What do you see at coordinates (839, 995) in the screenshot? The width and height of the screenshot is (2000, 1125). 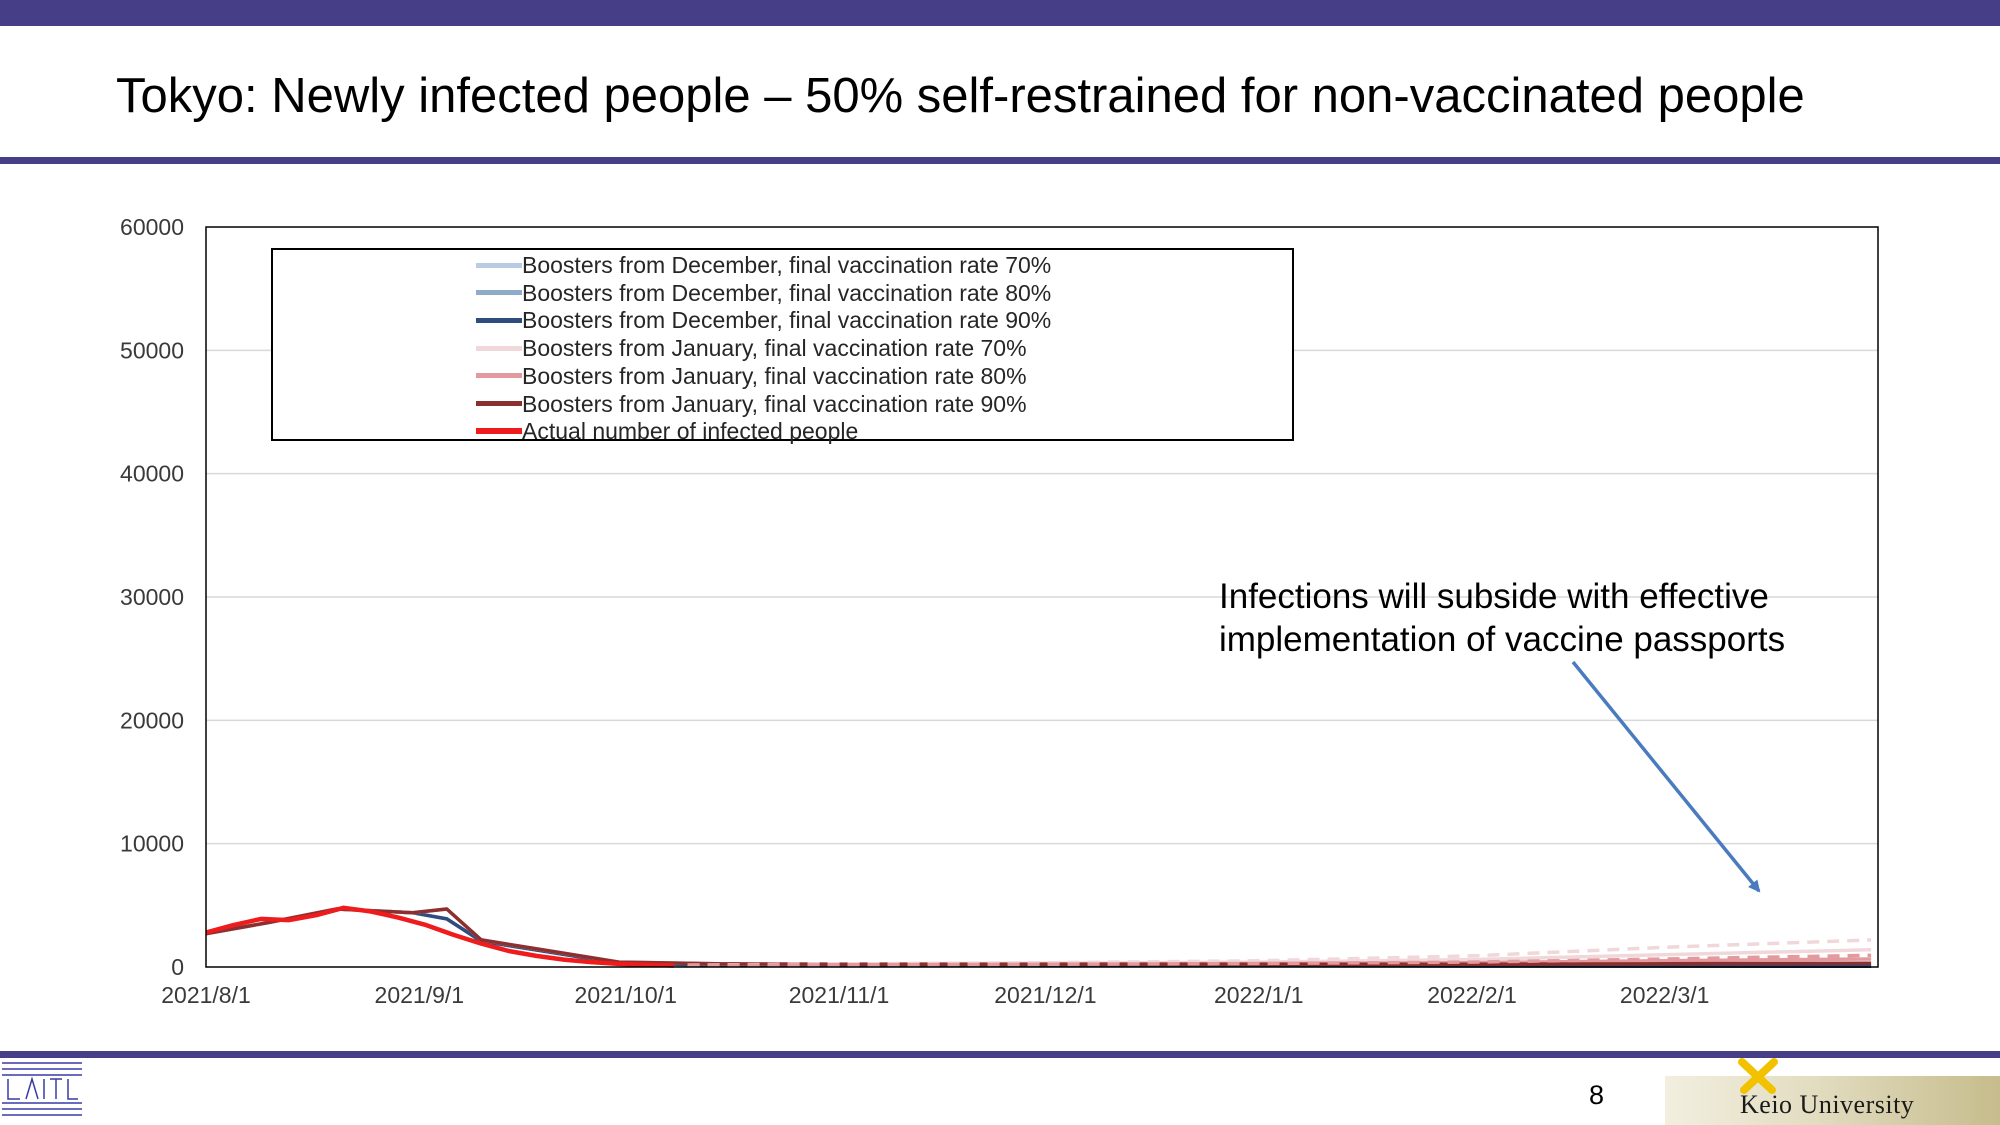 I see `x-tick-label: 2021/11/1` at bounding box center [839, 995].